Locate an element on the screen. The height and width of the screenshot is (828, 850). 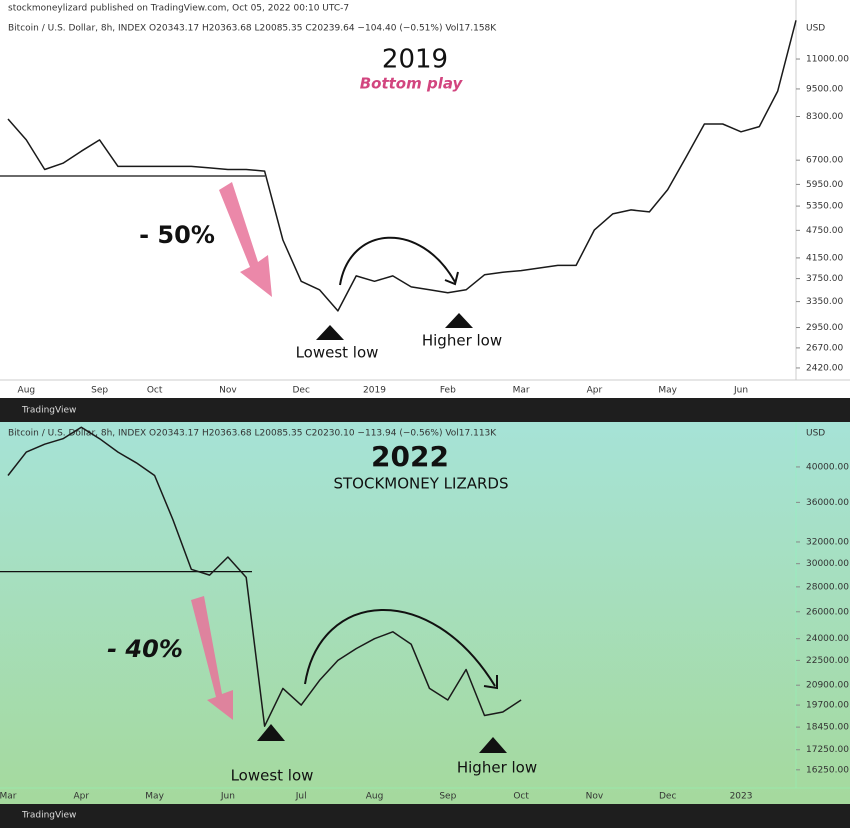
y-tick-label: 22500.00 is located at coordinates (827, 661).